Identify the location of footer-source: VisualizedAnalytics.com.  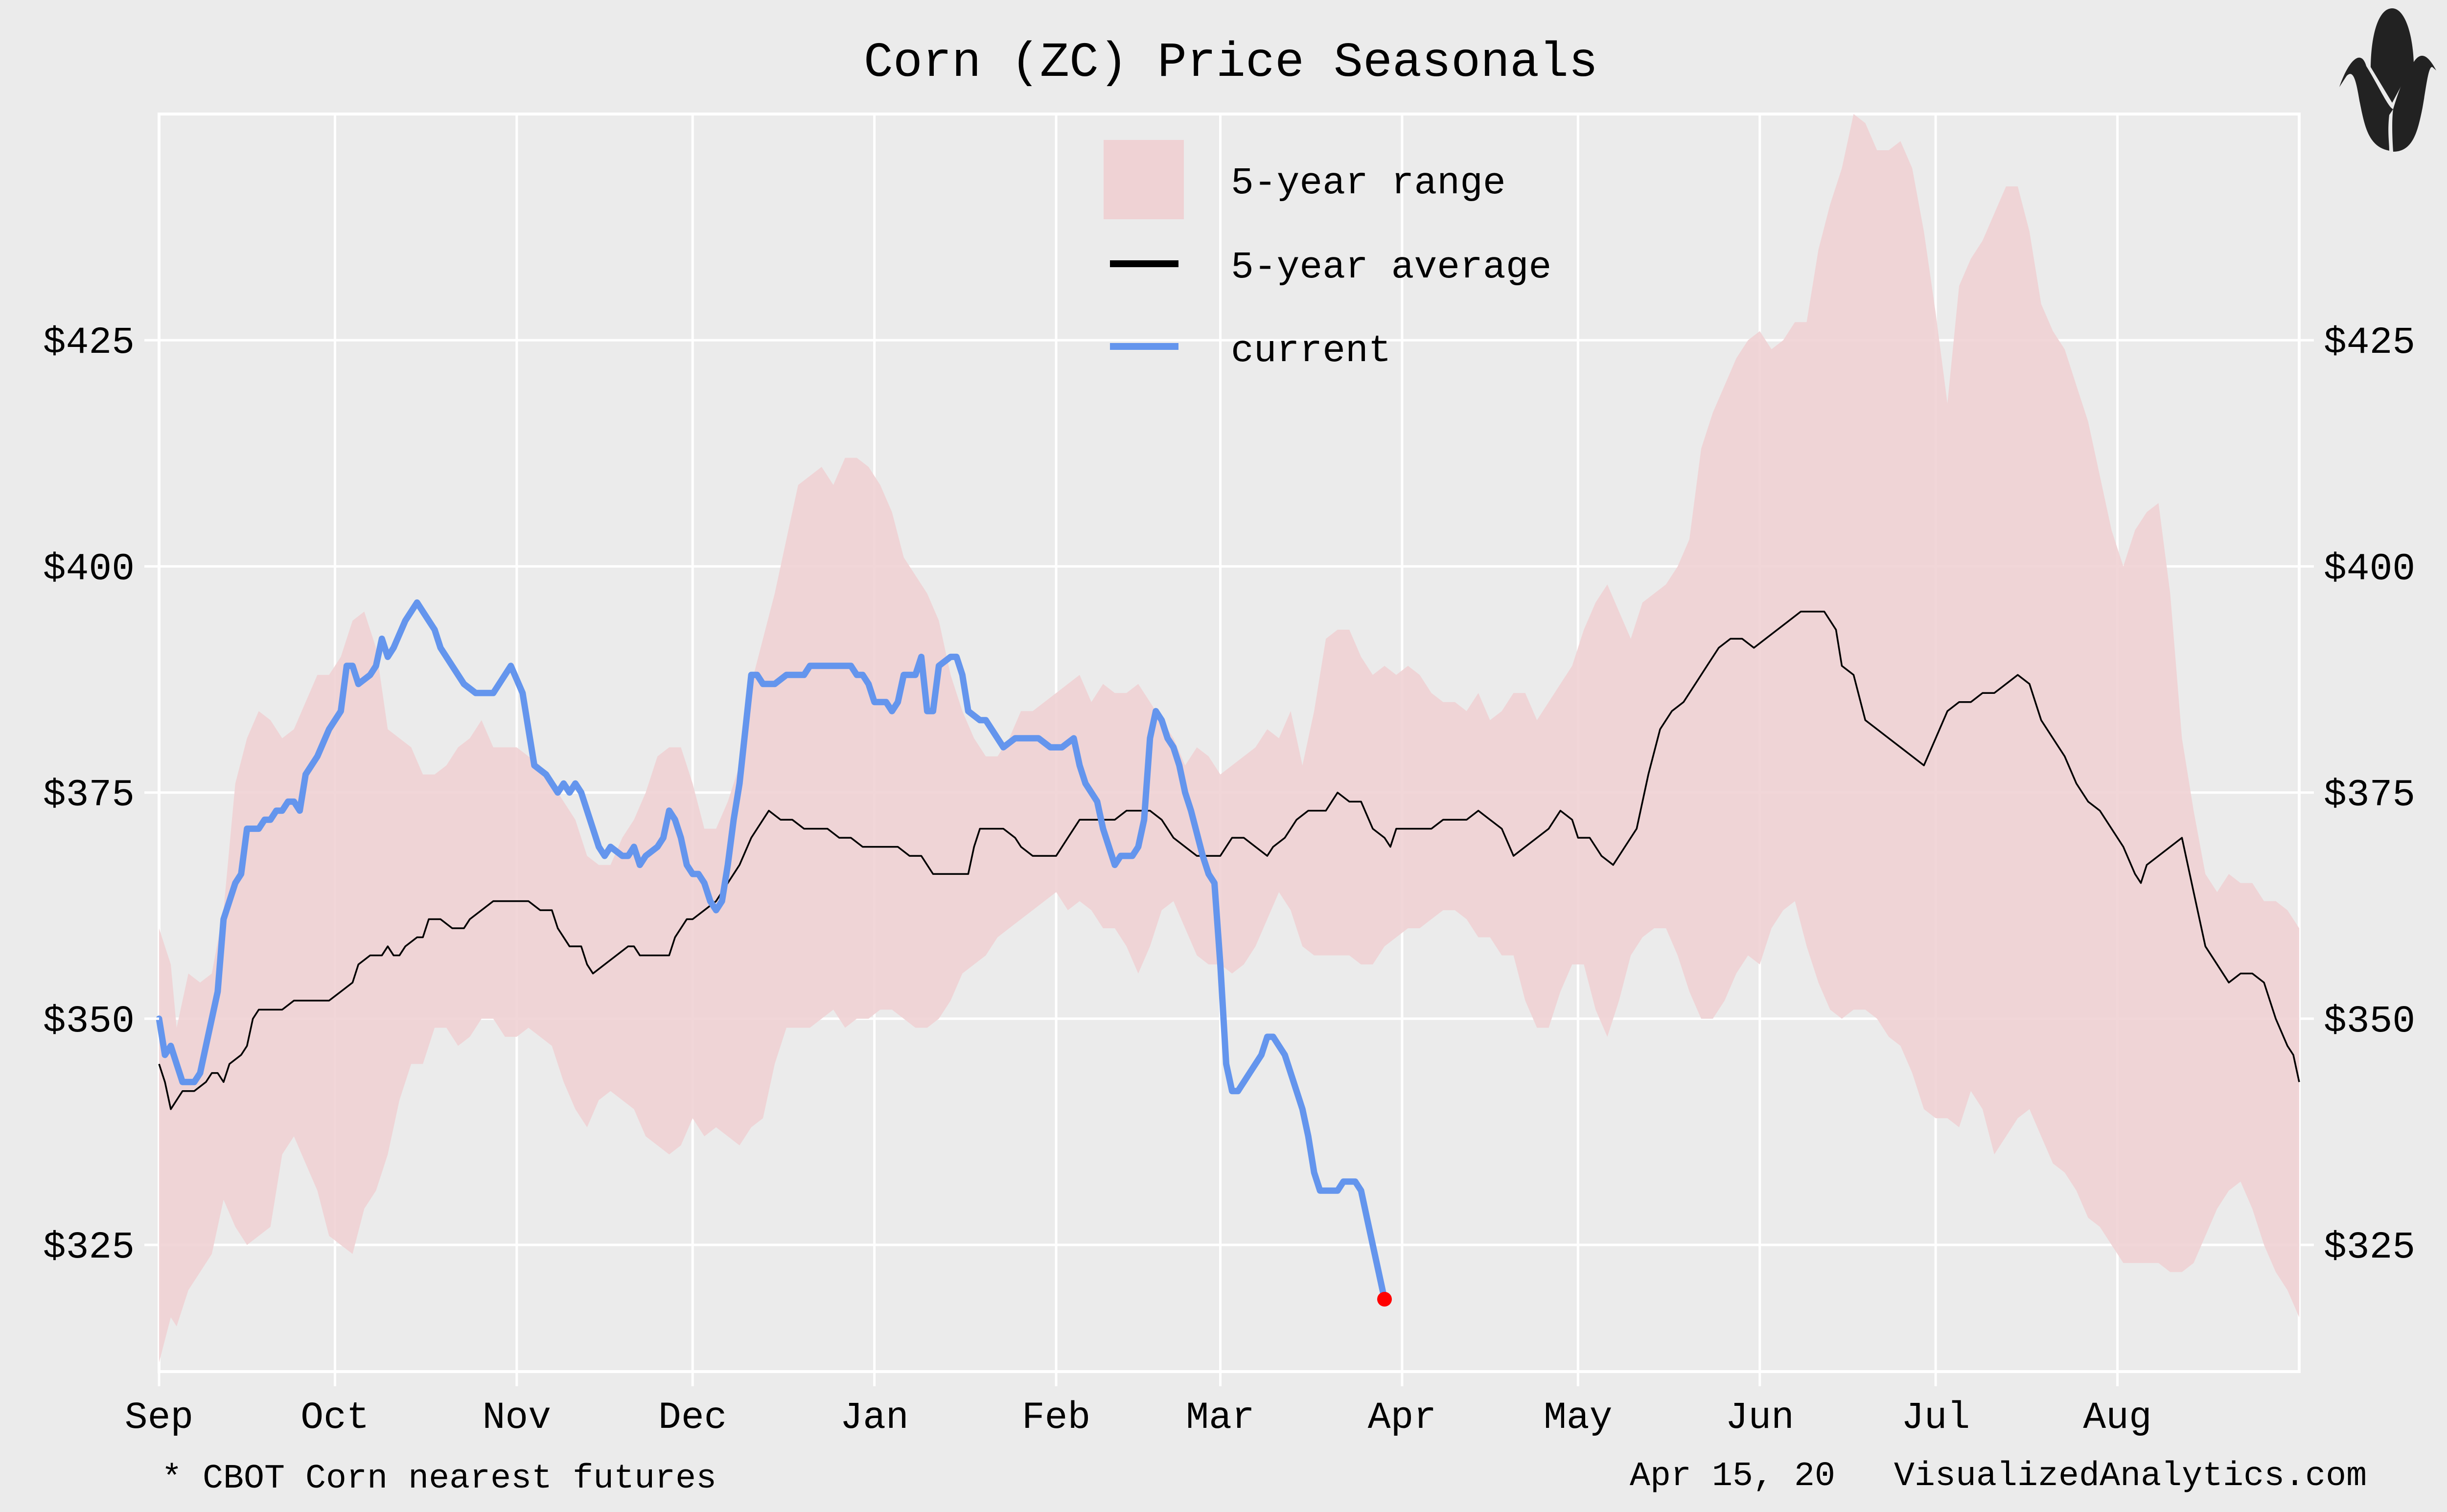
(2130, 1476).